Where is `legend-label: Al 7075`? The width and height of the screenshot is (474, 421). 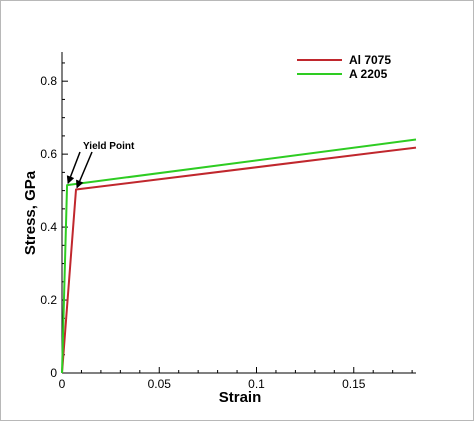
legend-label: Al 7075 is located at coordinates (370, 60).